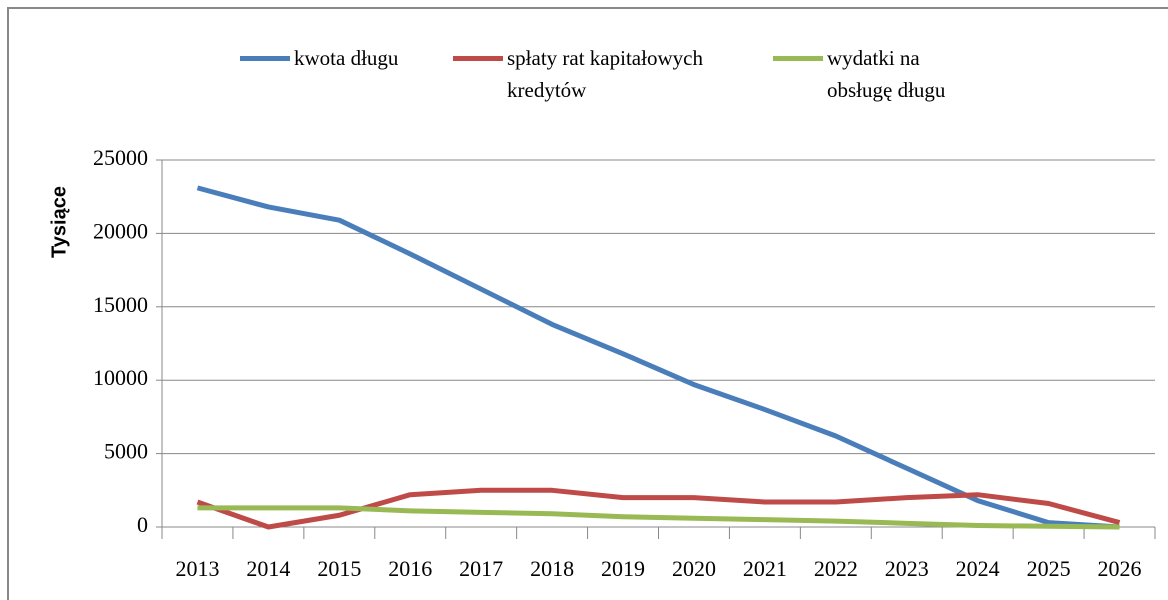 The width and height of the screenshot is (1168, 600). Describe the element at coordinates (694, 568) in the screenshot. I see `x-tick-label: 2020` at that location.